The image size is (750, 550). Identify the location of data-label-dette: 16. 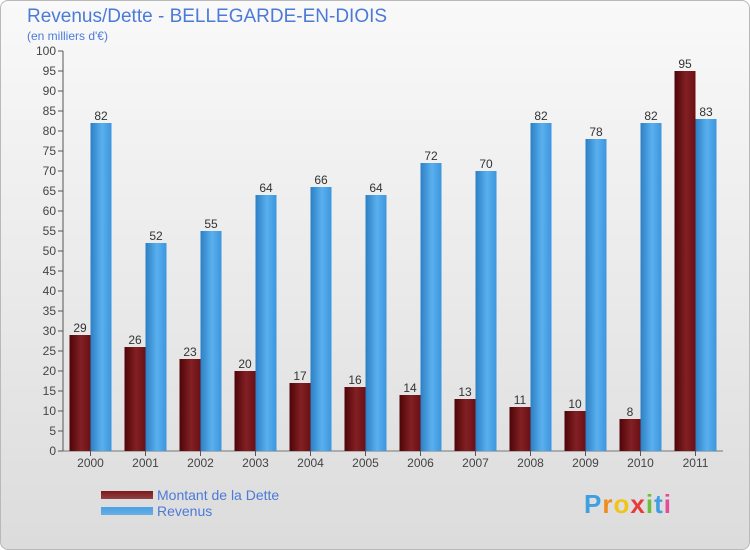
(355, 380).